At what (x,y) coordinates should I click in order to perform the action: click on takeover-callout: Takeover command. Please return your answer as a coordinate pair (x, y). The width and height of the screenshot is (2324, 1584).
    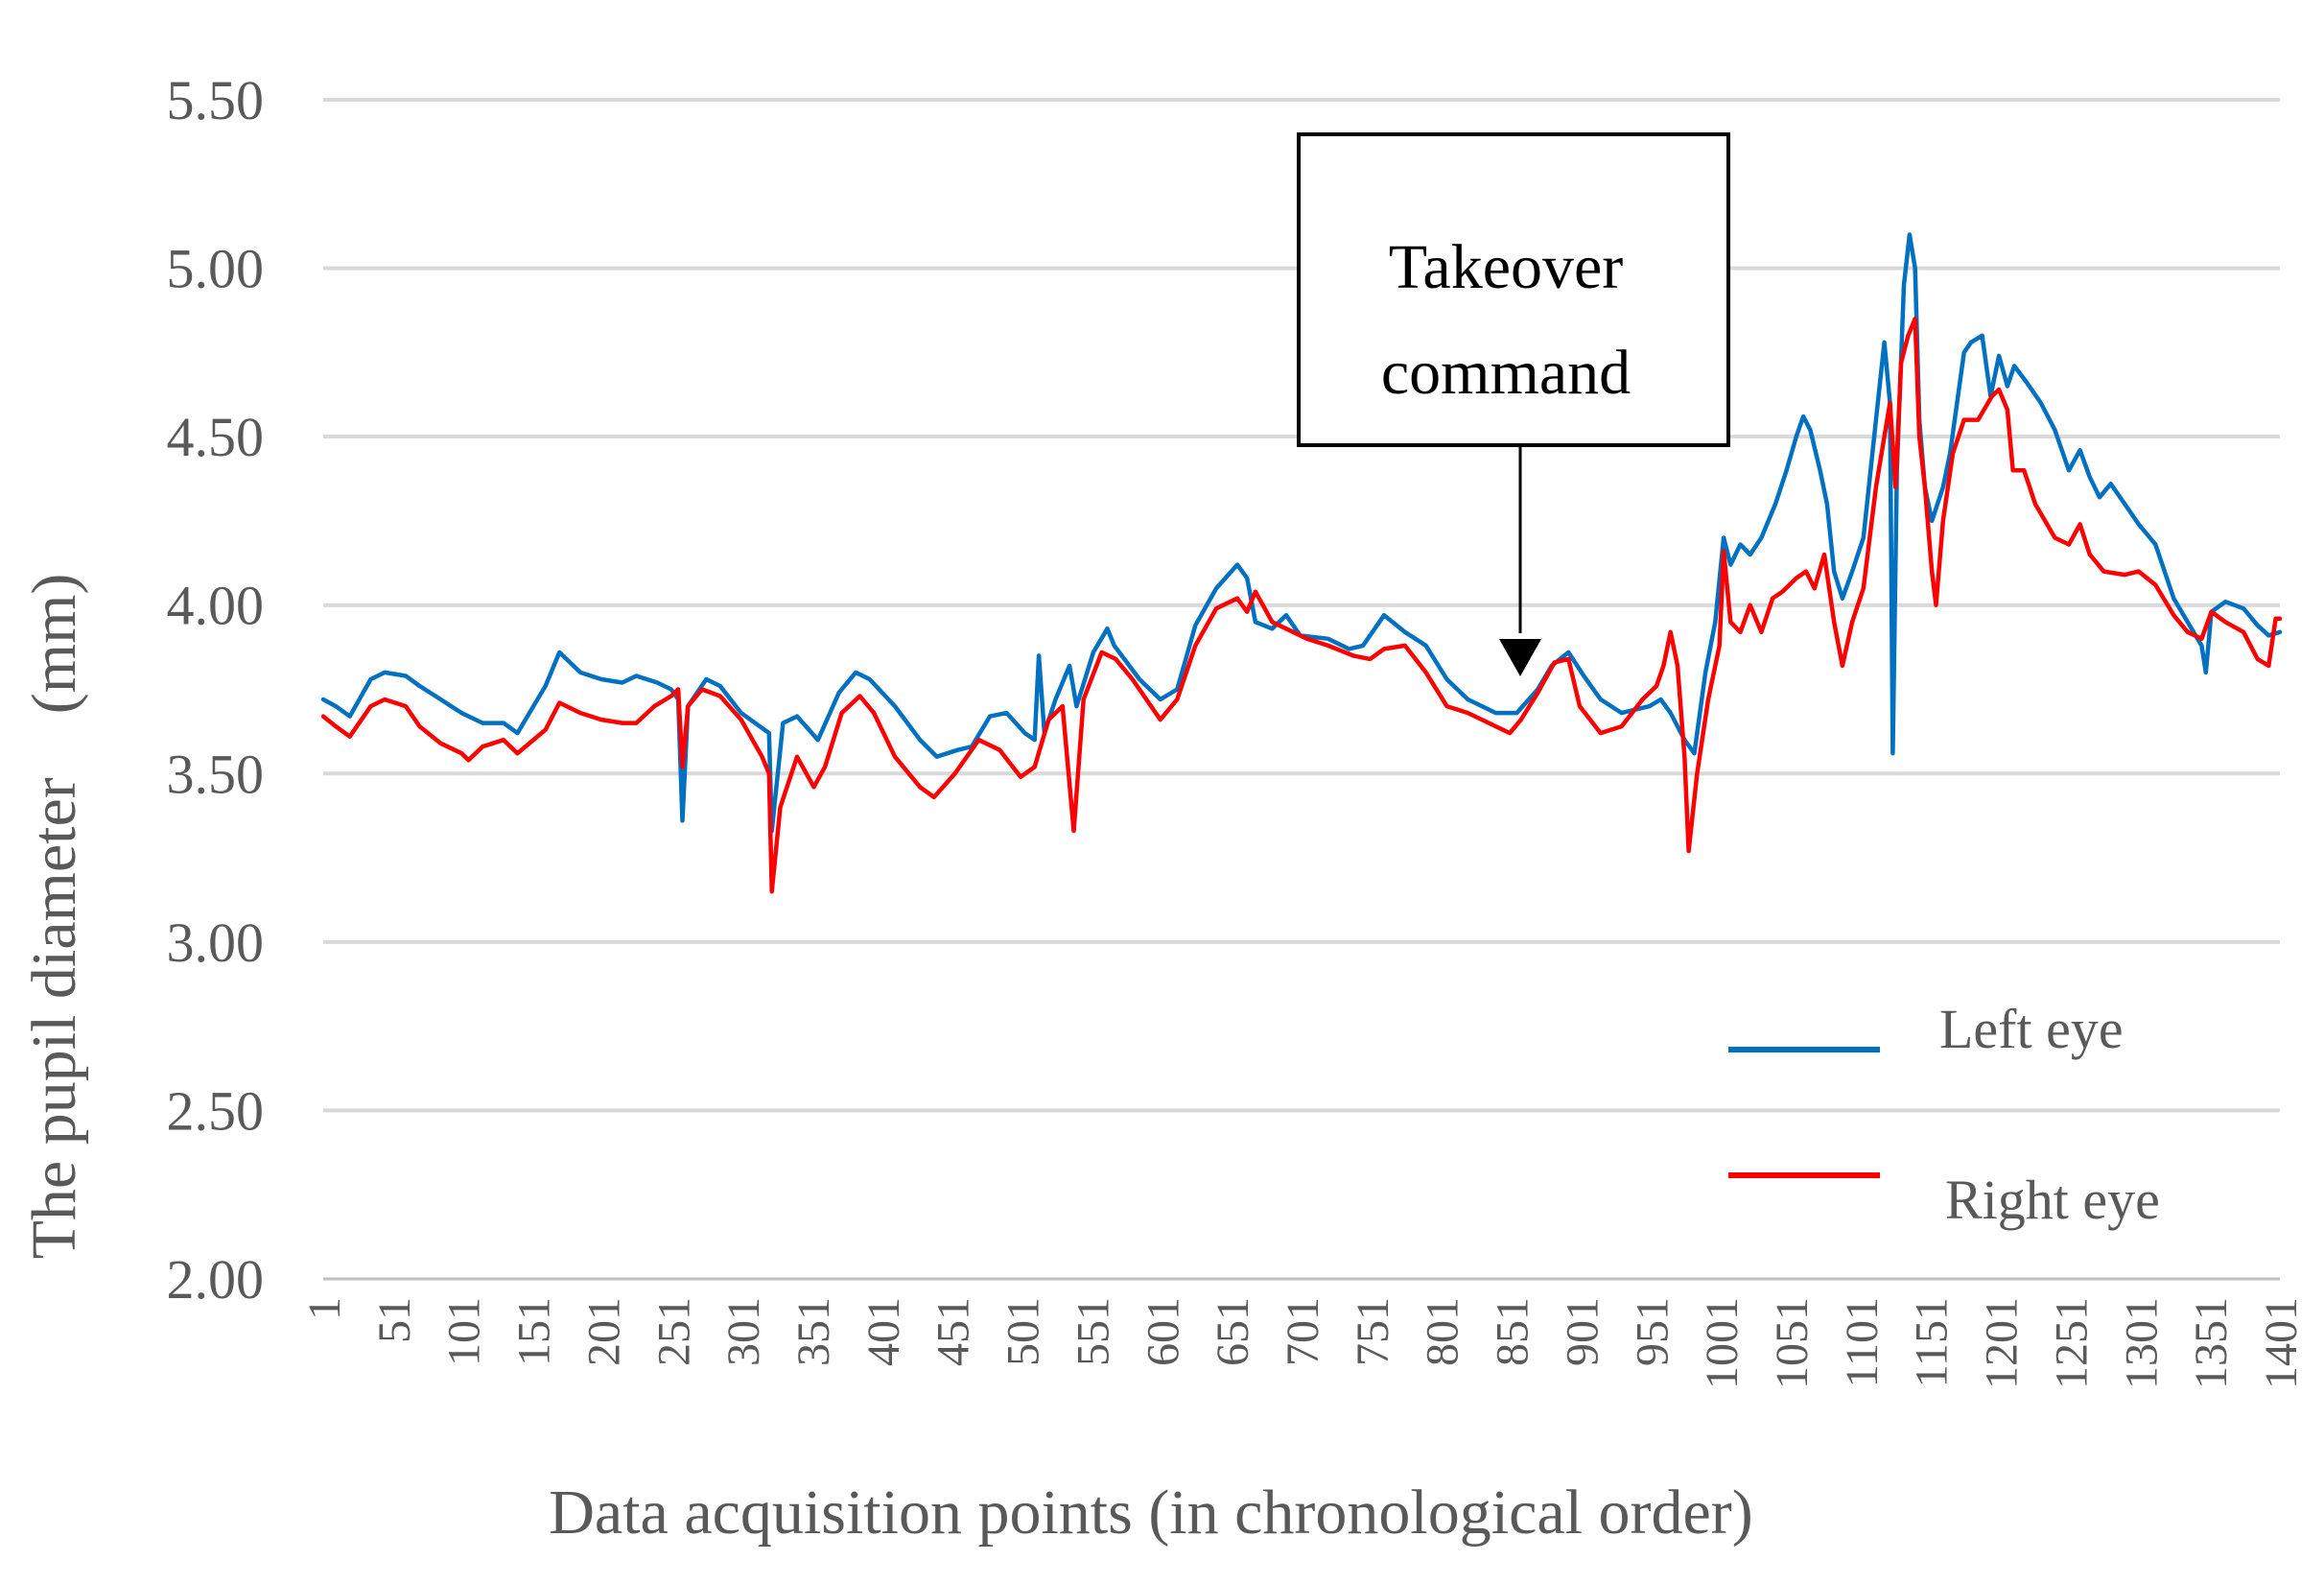
    Looking at the image, I should click on (1513, 404).